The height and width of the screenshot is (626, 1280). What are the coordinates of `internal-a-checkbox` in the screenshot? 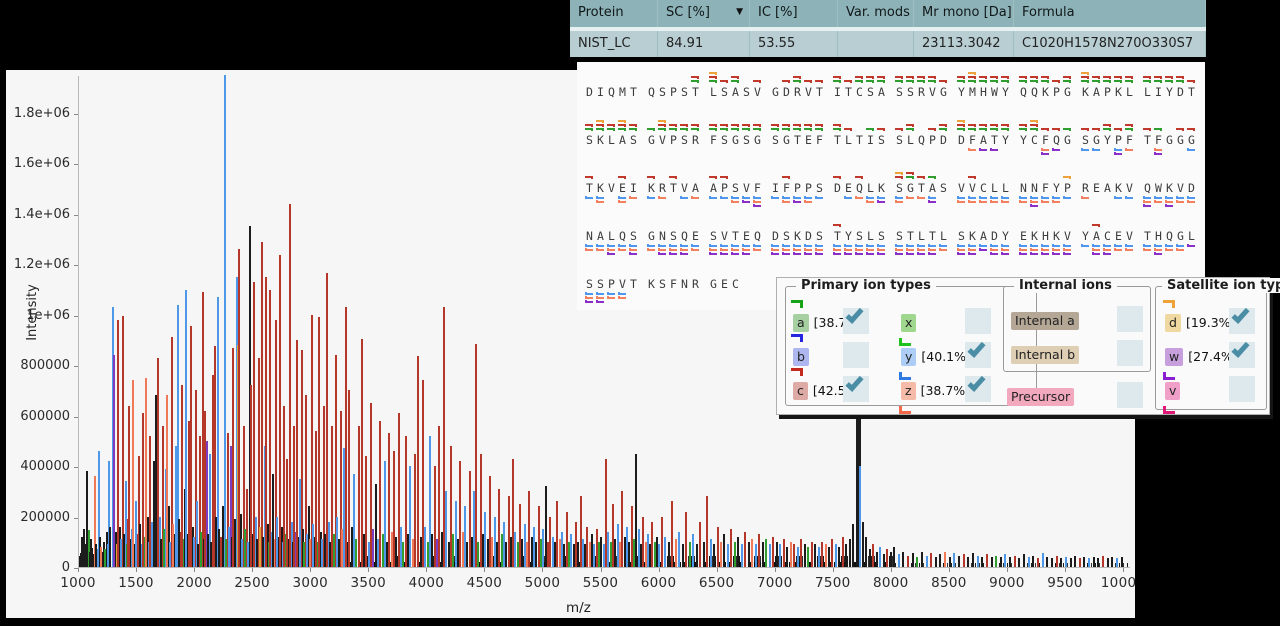 It's located at (1130, 319).